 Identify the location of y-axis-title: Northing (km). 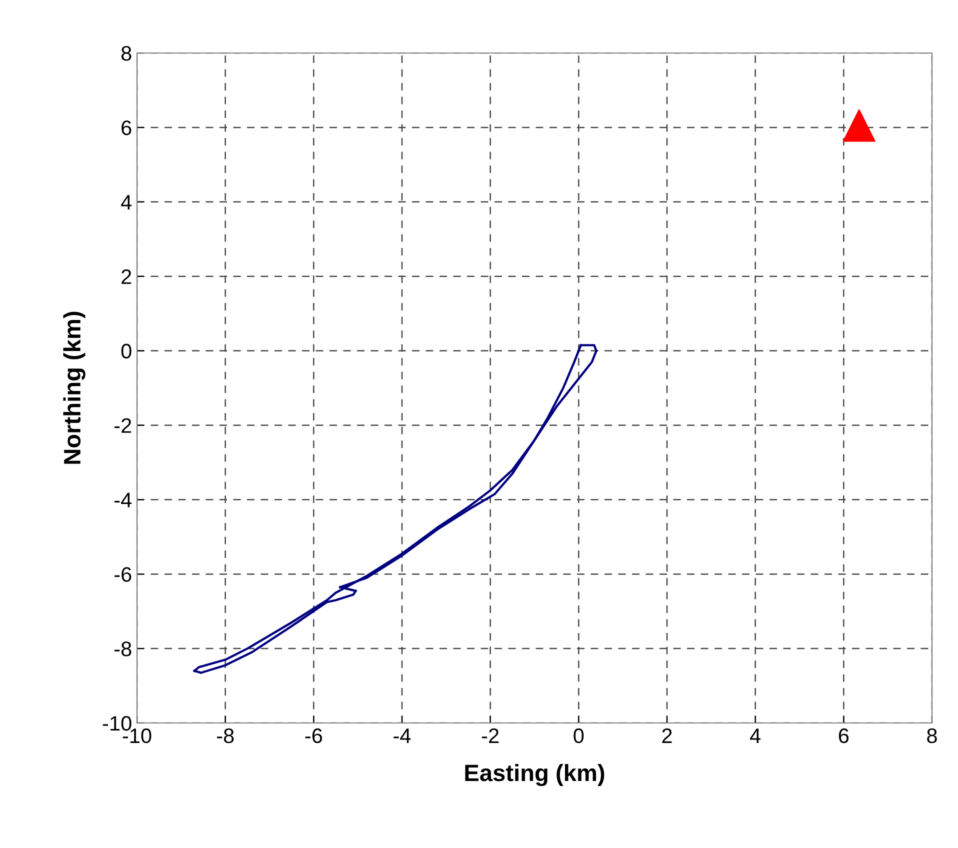
(74, 388).